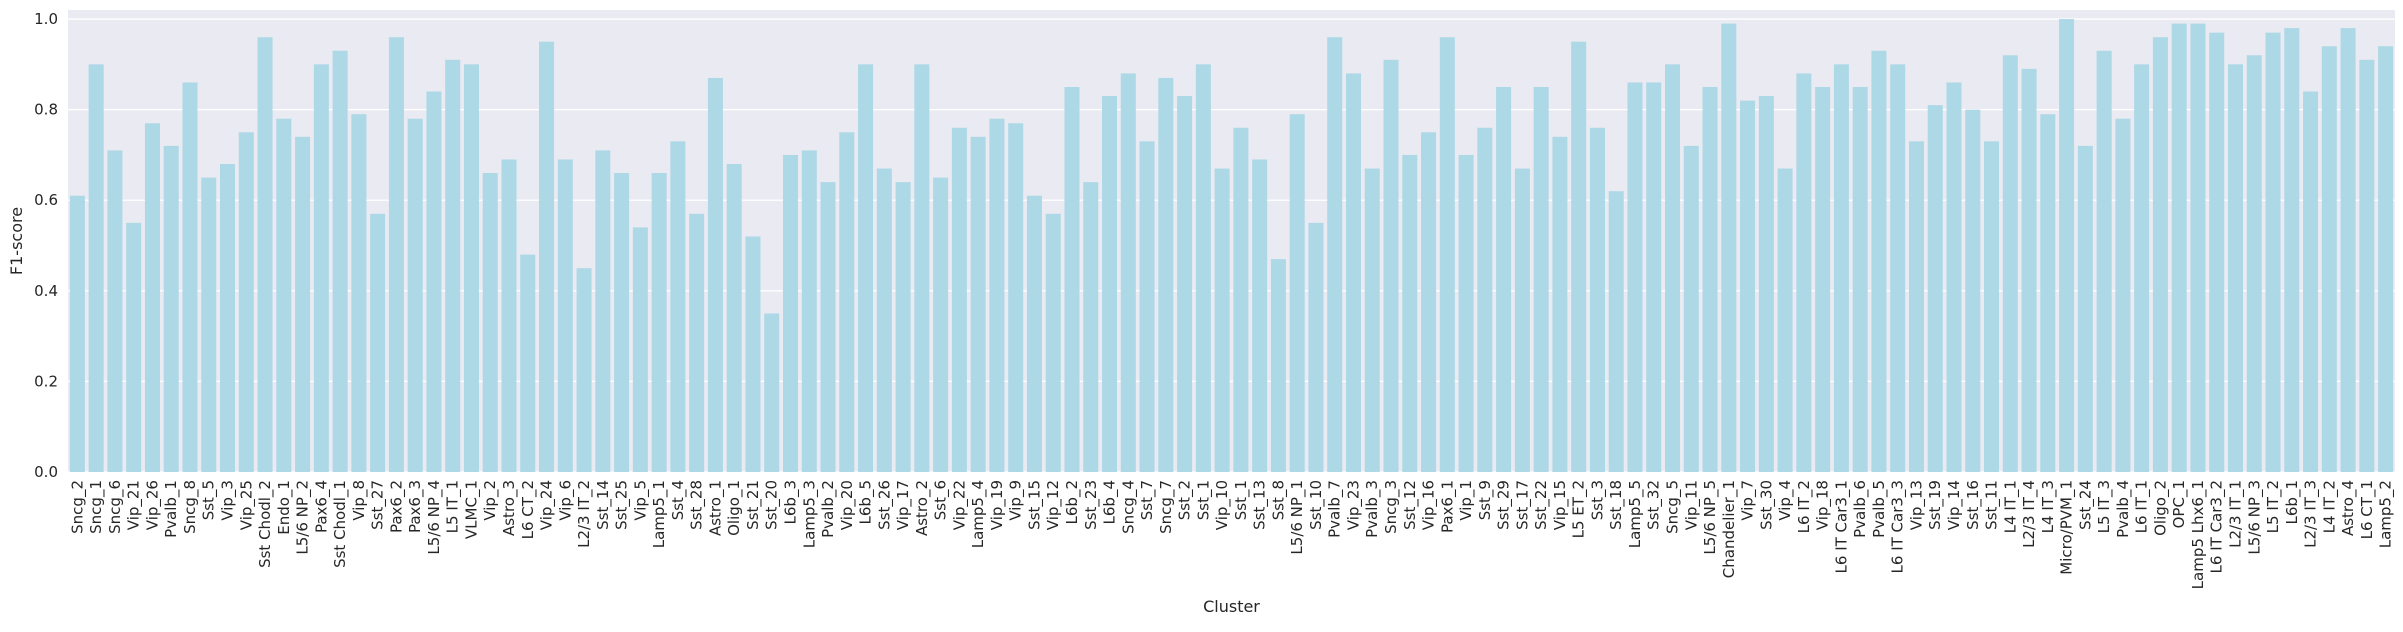 This screenshot has width=2403, height=632. Describe the element at coordinates (396, 506) in the screenshot. I see `x-tick-label: Pax6_2` at that location.